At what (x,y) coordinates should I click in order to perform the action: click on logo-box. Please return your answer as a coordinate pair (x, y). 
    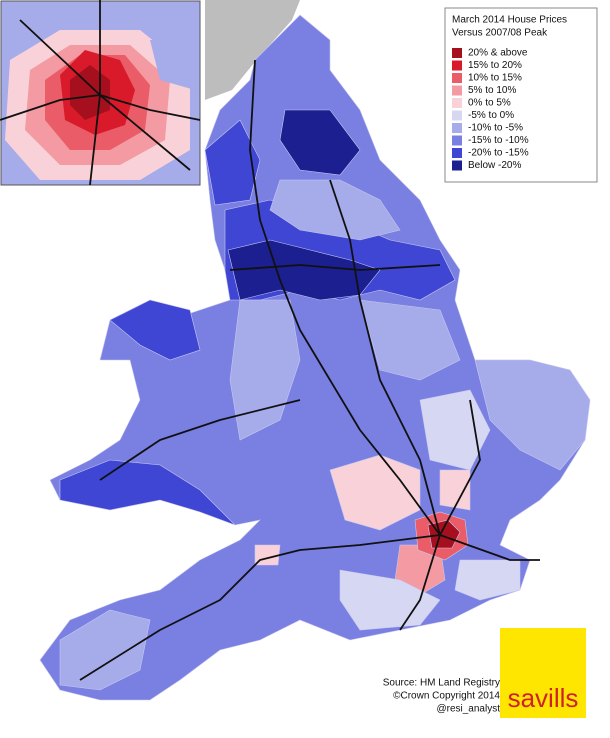
    Looking at the image, I should click on (543, 673).